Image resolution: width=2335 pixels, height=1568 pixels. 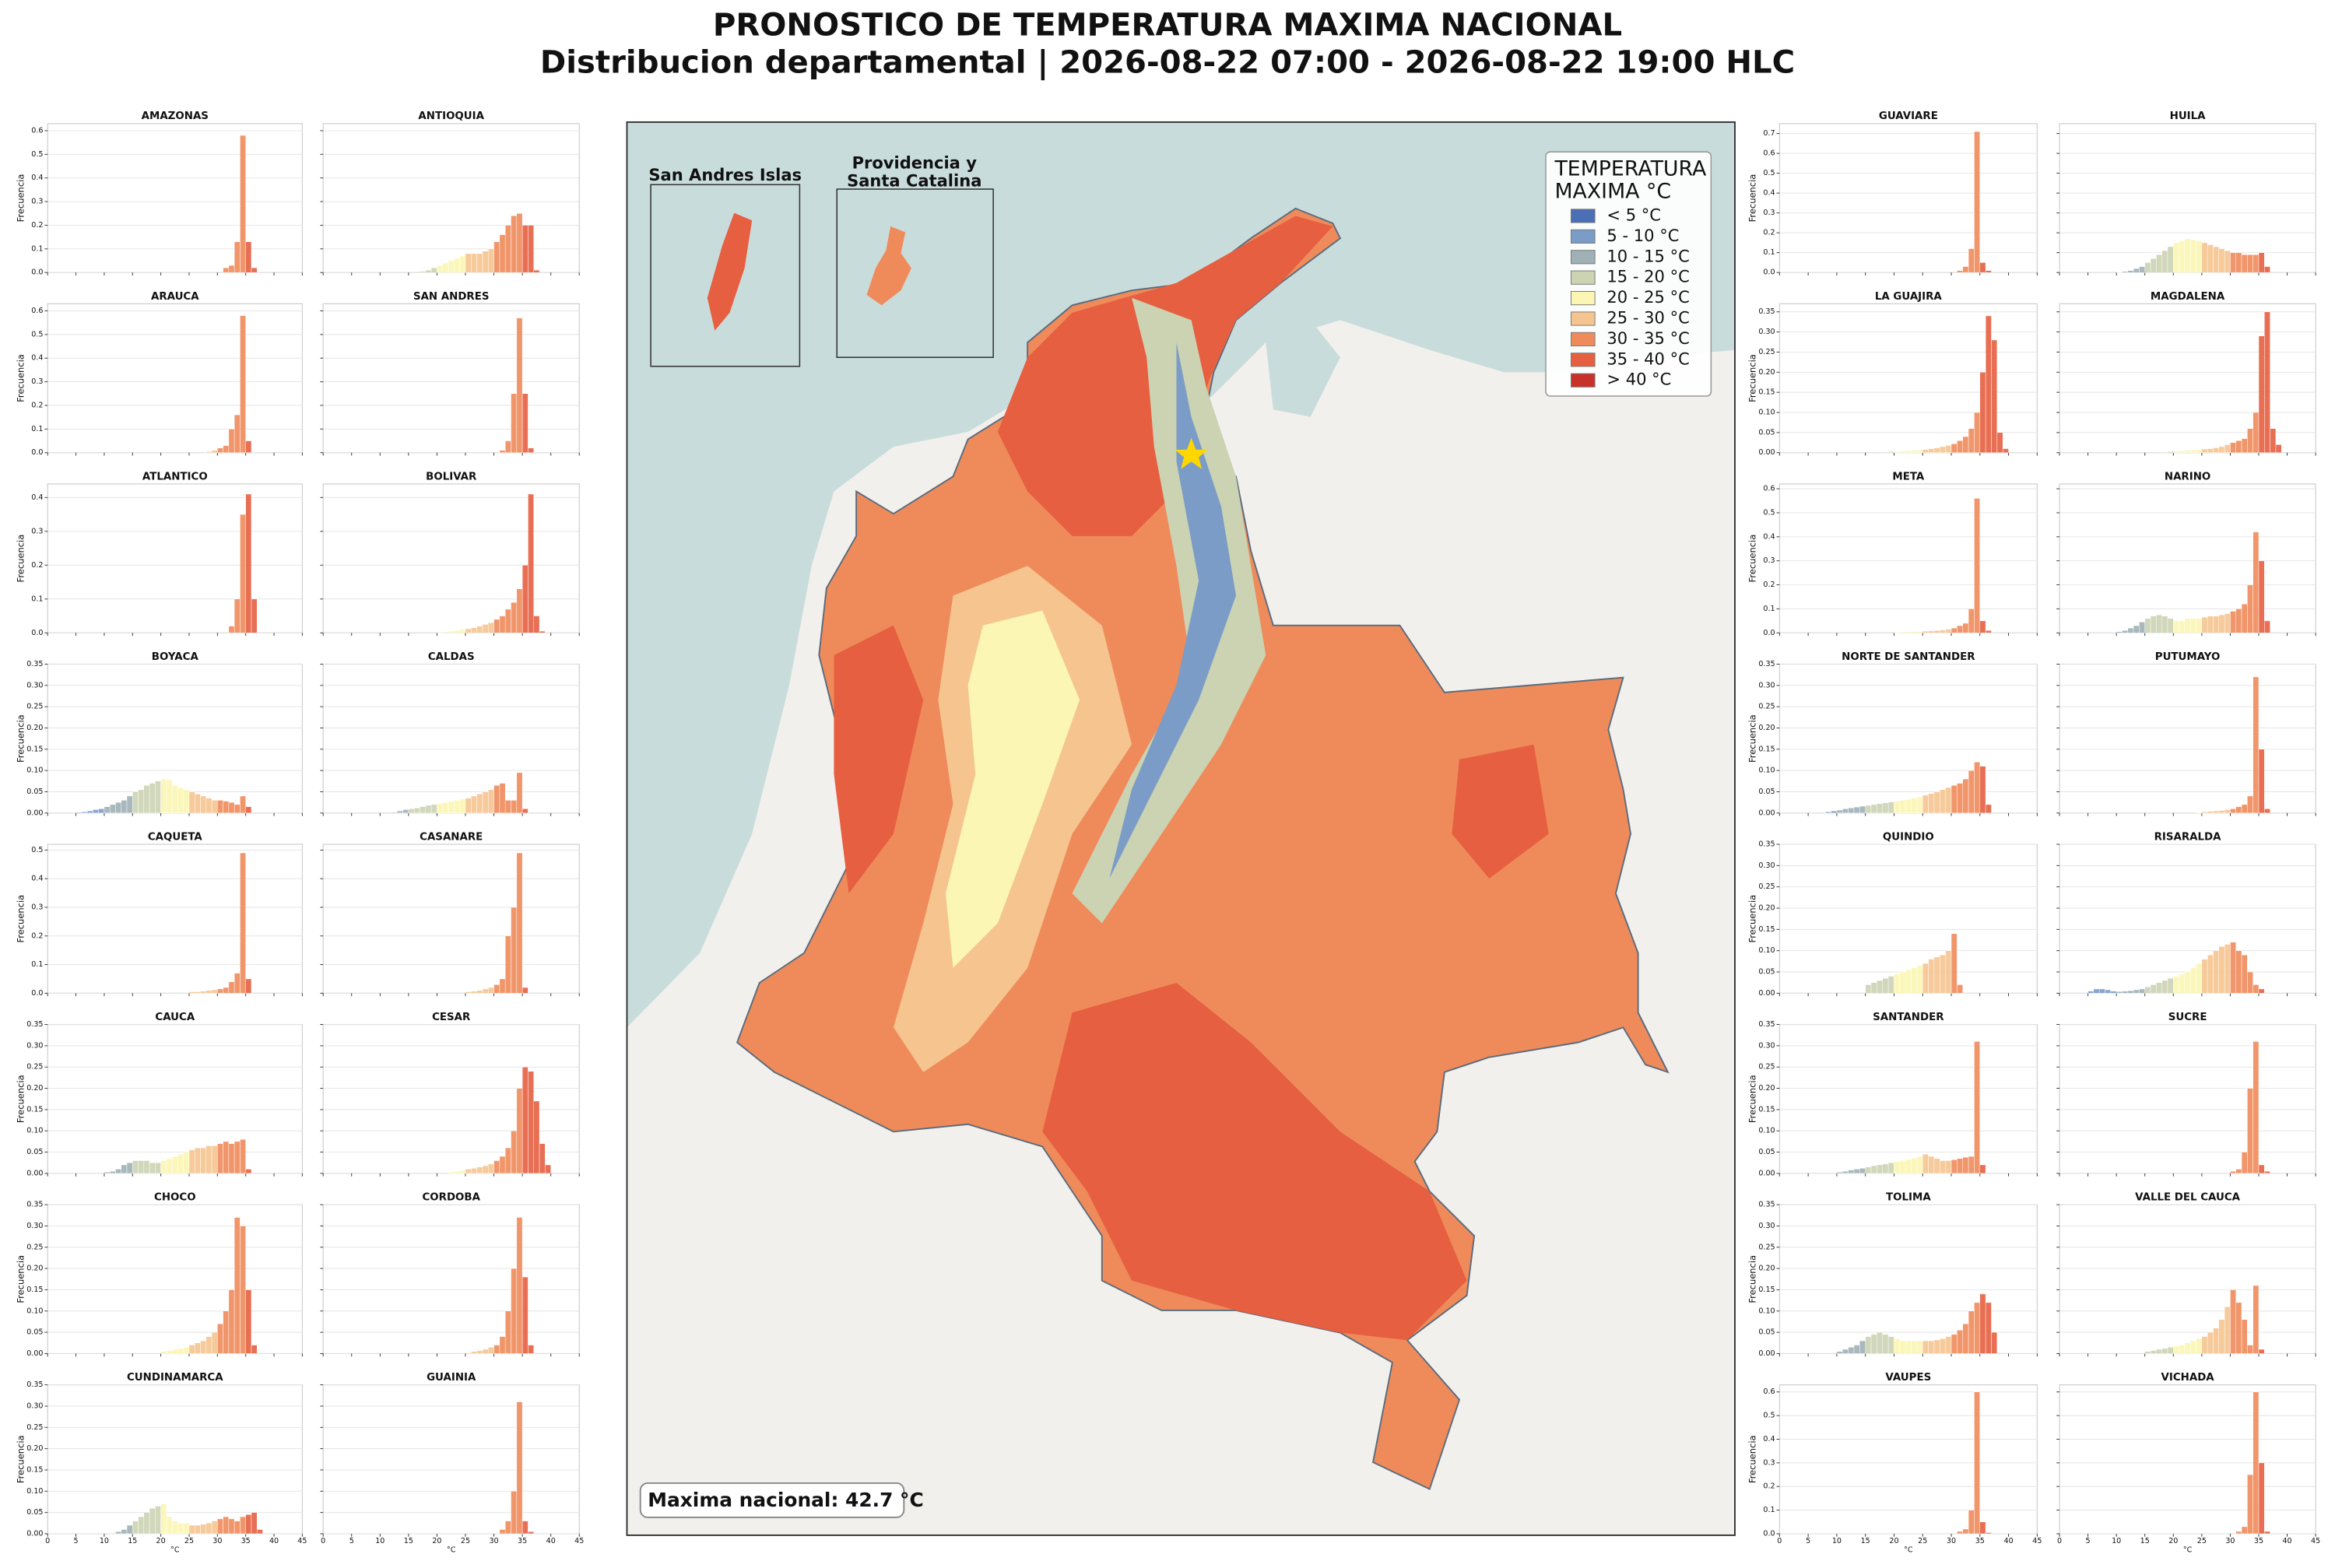 What do you see at coordinates (1766, 813) in the screenshot?
I see `y-tick-label: 0.00` at bounding box center [1766, 813].